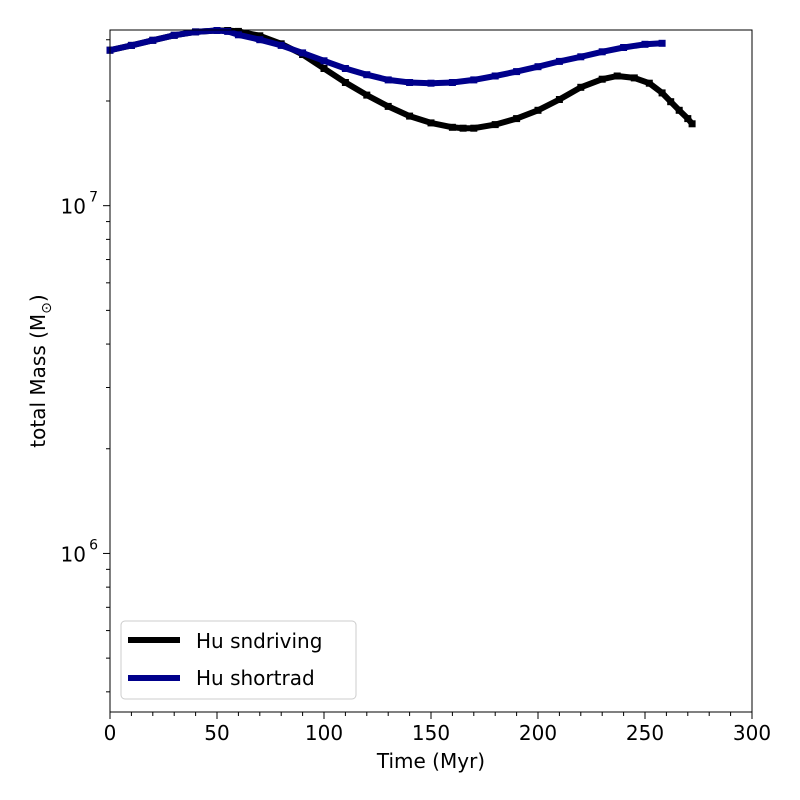 This screenshot has width=800, height=800. Describe the element at coordinates (38, 298) in the screenshot. I see `y-axis-label-suffix: )` at that location.